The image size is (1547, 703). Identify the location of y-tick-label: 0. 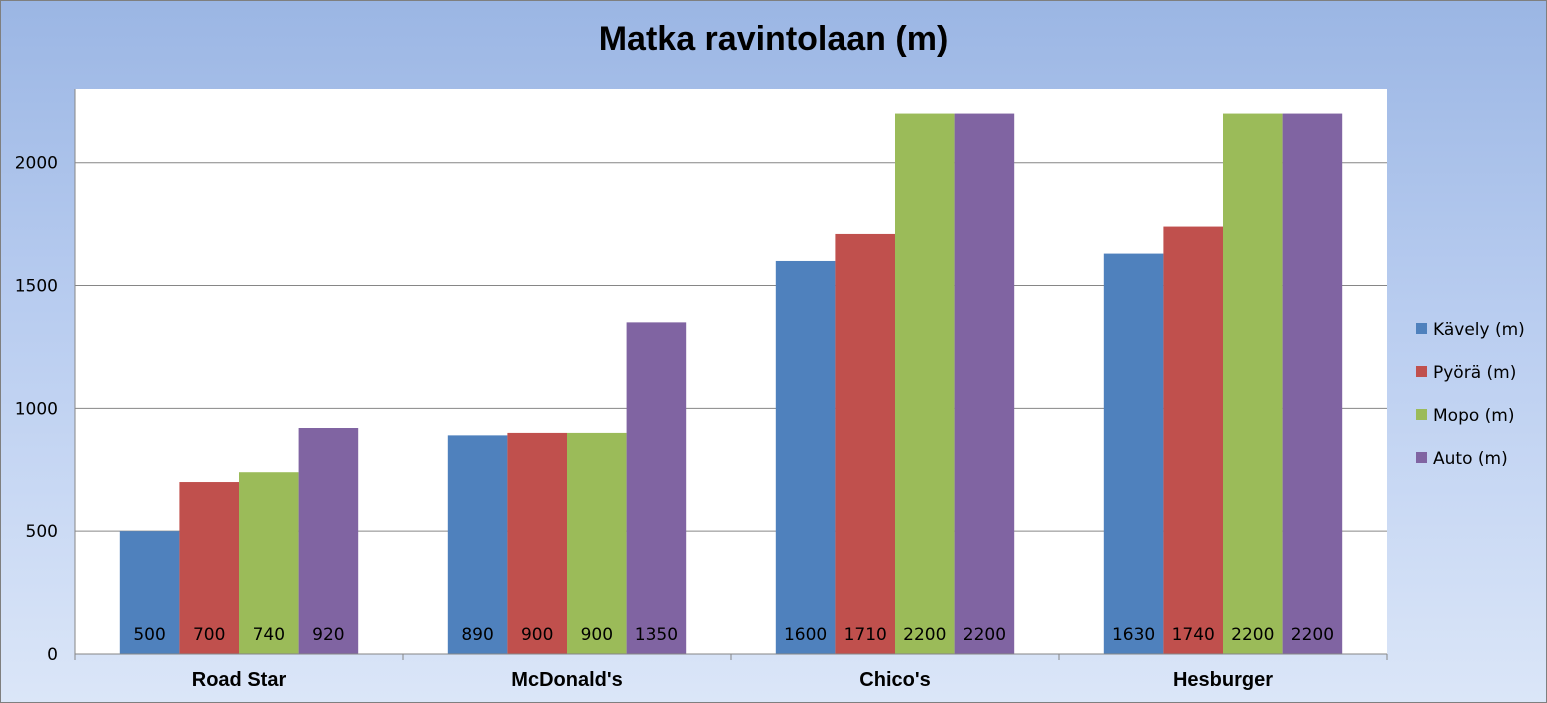
(52, 655).